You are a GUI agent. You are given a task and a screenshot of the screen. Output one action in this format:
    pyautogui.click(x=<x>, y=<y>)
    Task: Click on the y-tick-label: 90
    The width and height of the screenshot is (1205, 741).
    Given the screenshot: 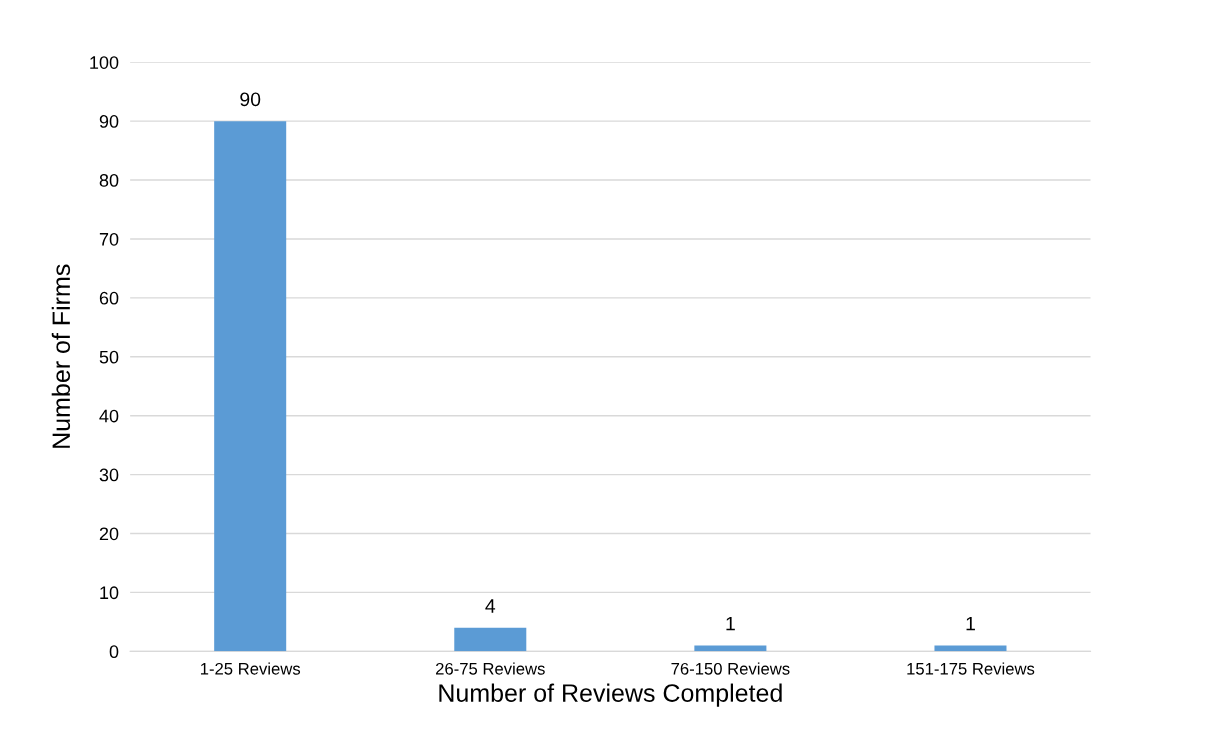 What is the action you would take?
    pyautogui.click(x=109, y=121)
    